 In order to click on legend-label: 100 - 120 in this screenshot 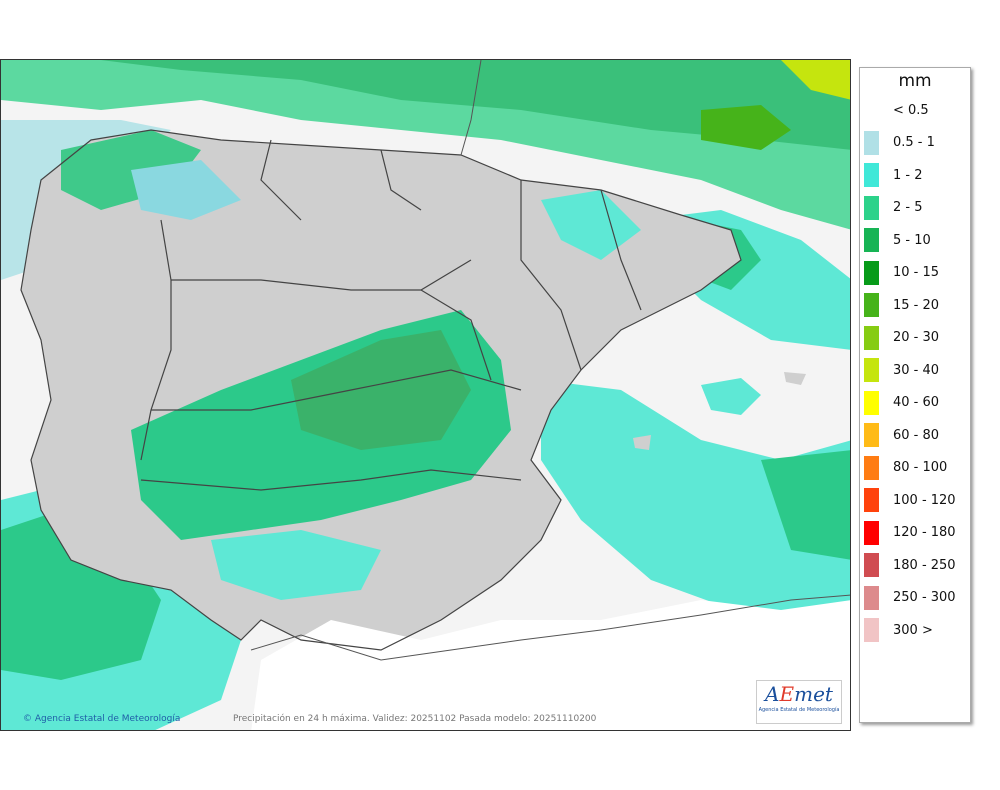, I will do `click(924, 500)`.